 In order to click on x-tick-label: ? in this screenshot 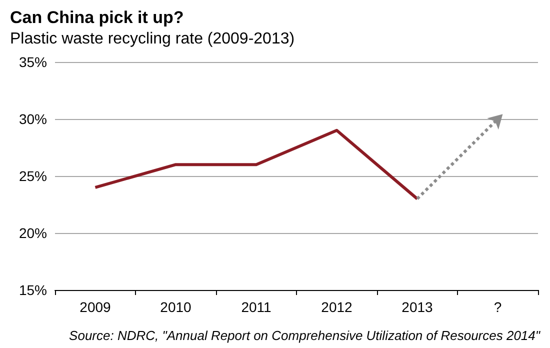, I will do `click(498, 307)`.